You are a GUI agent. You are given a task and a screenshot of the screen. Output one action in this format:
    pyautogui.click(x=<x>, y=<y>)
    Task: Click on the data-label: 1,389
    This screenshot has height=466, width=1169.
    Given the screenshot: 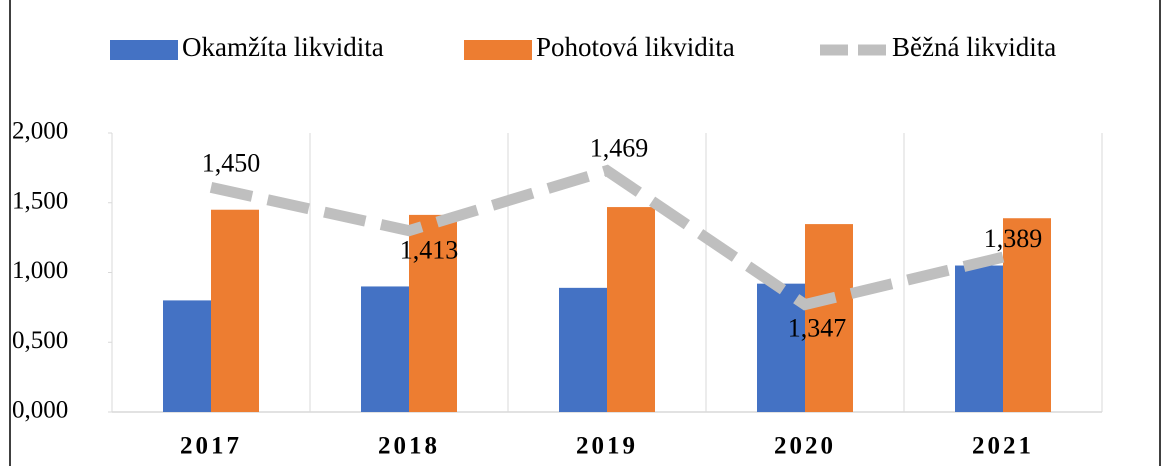 What is the action you would take?
    pyautogui.click(x=1013, y=238)
    